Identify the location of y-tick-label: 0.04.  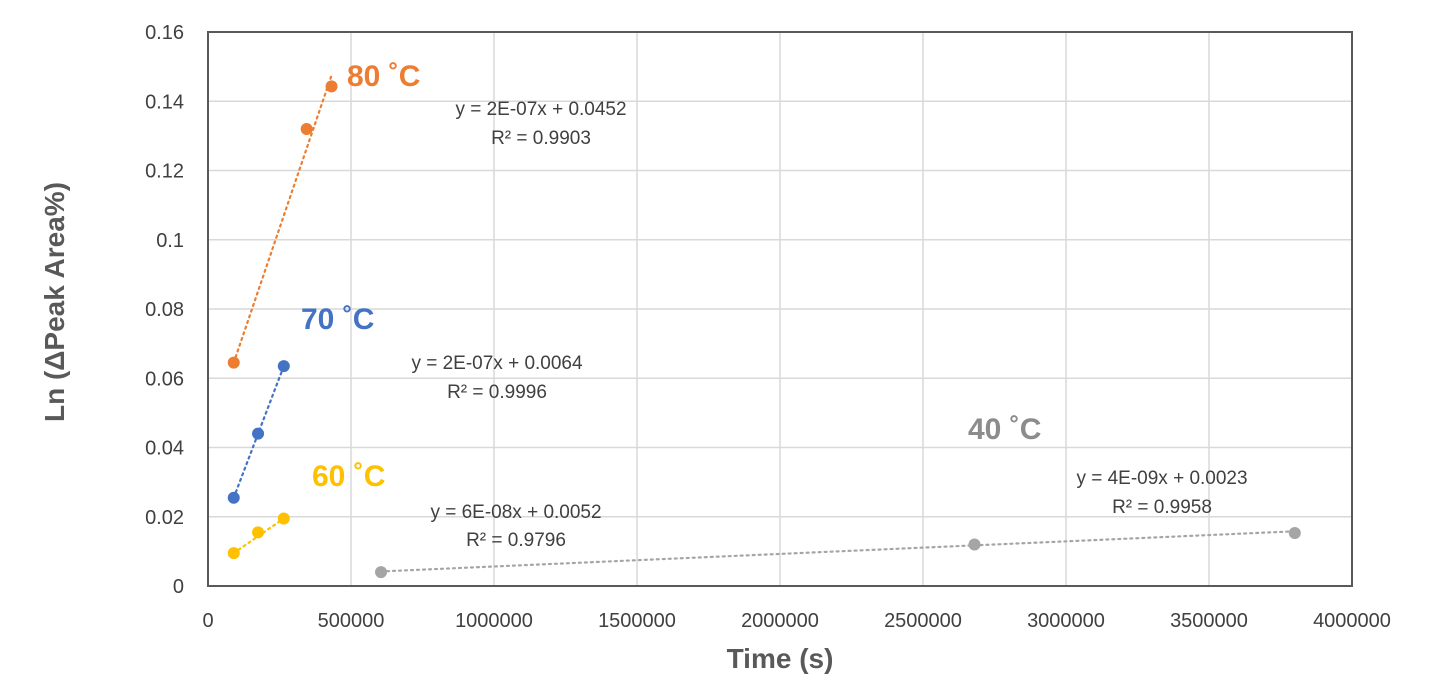
(164, 449).